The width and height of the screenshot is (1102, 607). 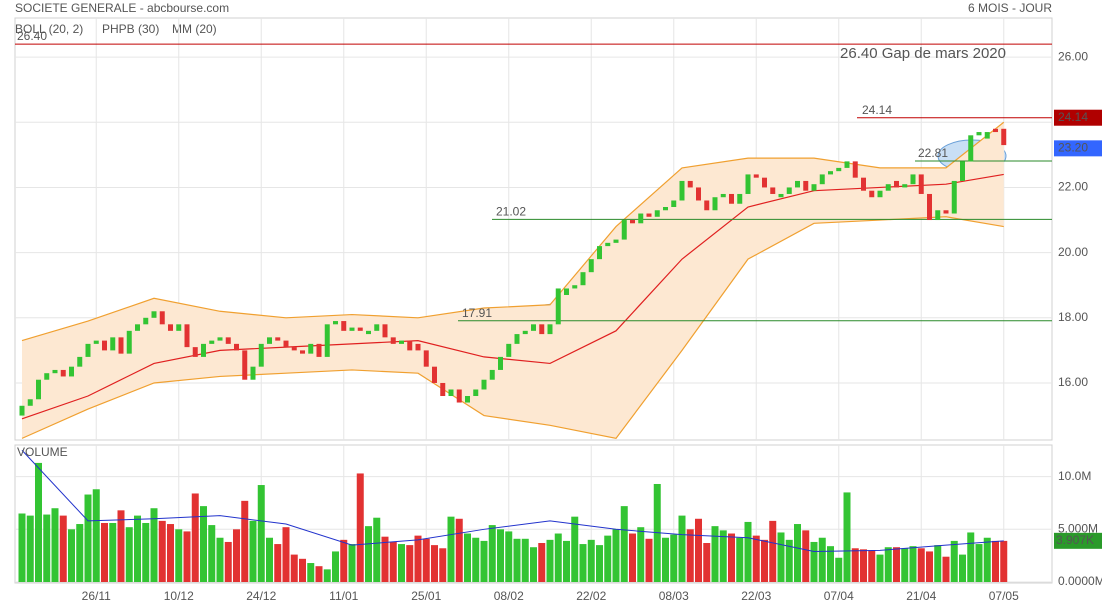 I want to click on volume-label: VOLUME, so click(x=42, y=452).